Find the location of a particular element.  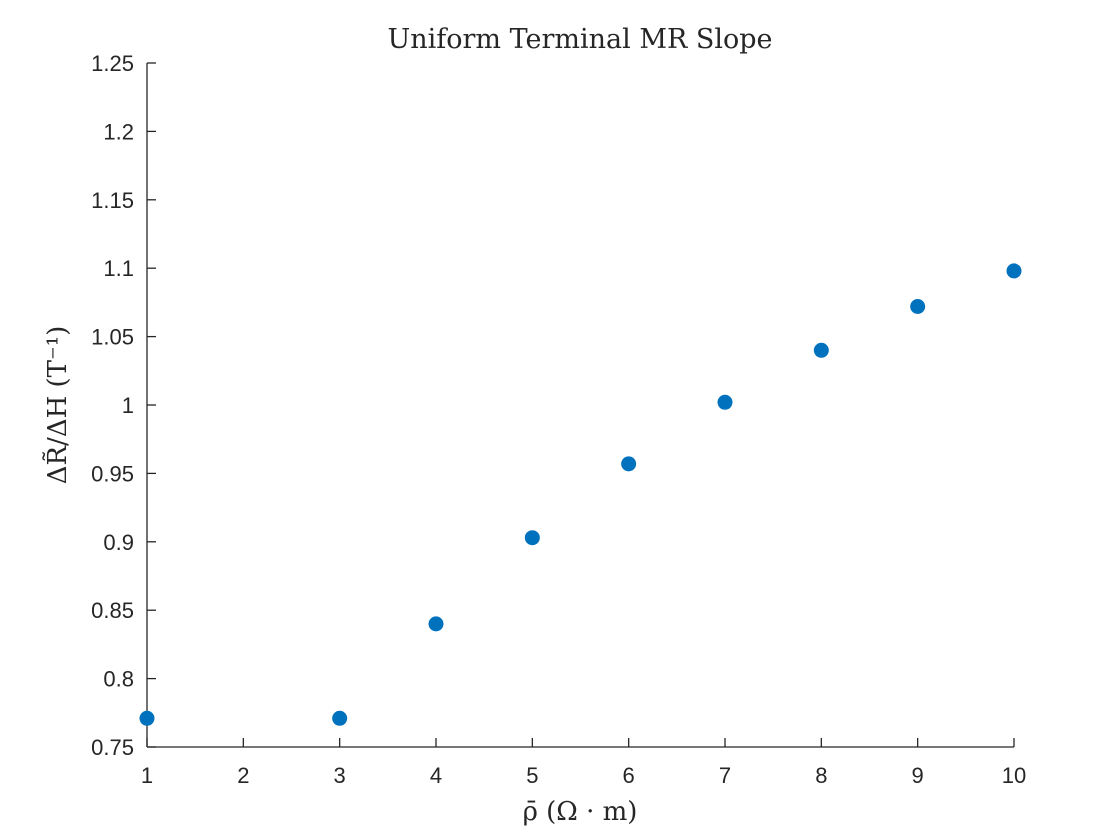

y-tick-label: 1.1 is located at coordinates (118, 268).